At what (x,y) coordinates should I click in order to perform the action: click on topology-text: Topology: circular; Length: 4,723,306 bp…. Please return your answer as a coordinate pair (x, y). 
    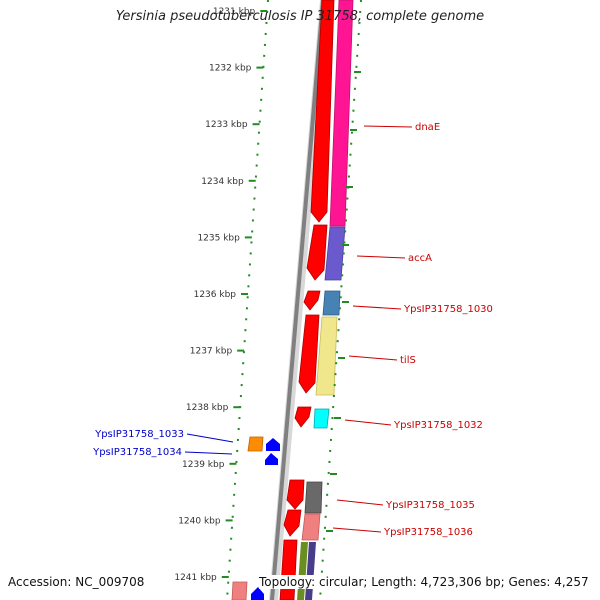
    Looking at the image, I should click on (424, 582).